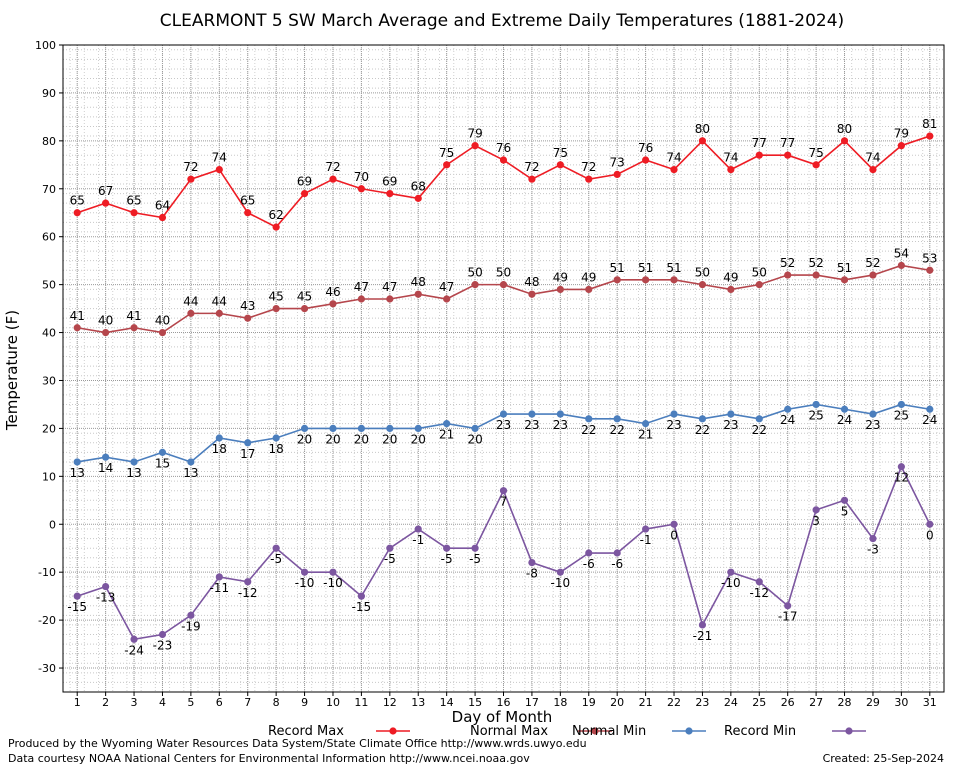 The height and width of the screenshot is (772, 954). What do you see at coordinates (220, 588) in the screenshot?
I see `record-min-data-label: -11` at bounding box center [220, 588].